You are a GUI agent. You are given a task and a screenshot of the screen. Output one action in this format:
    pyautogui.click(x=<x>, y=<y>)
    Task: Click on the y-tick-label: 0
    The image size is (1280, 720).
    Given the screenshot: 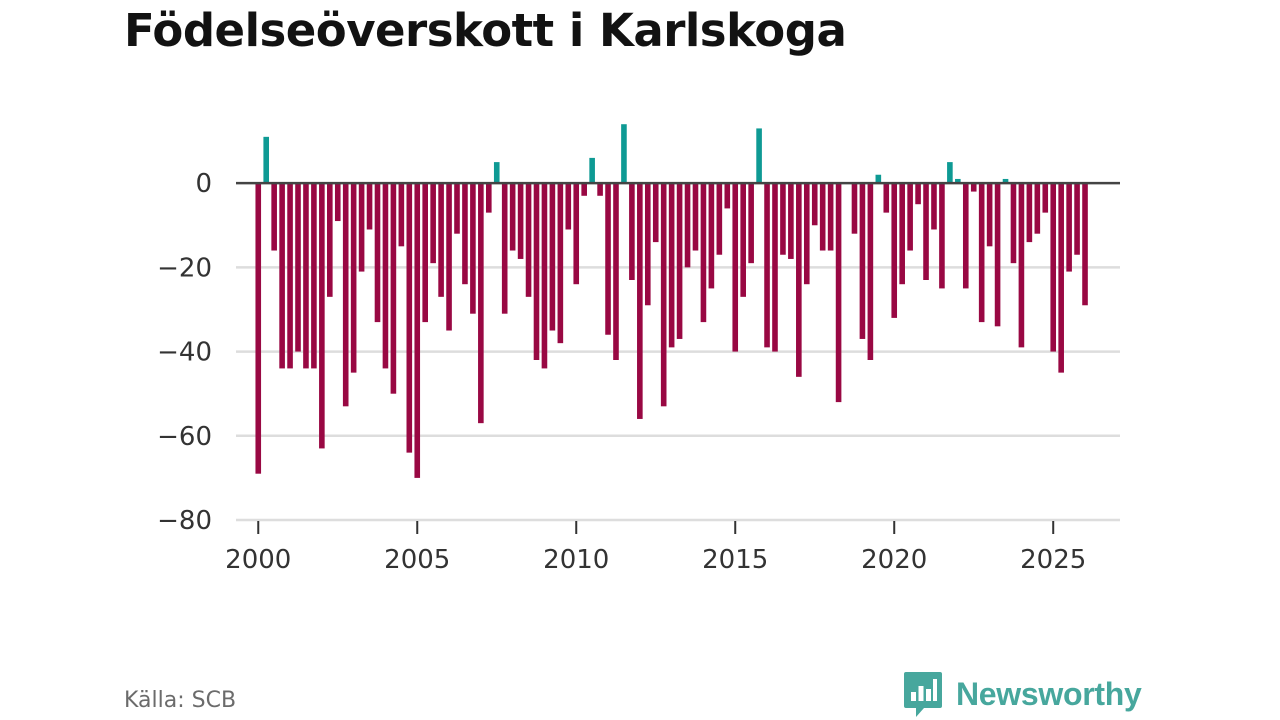 What is the action you would take?
    pyautogui.click(x=203, y=184)
    